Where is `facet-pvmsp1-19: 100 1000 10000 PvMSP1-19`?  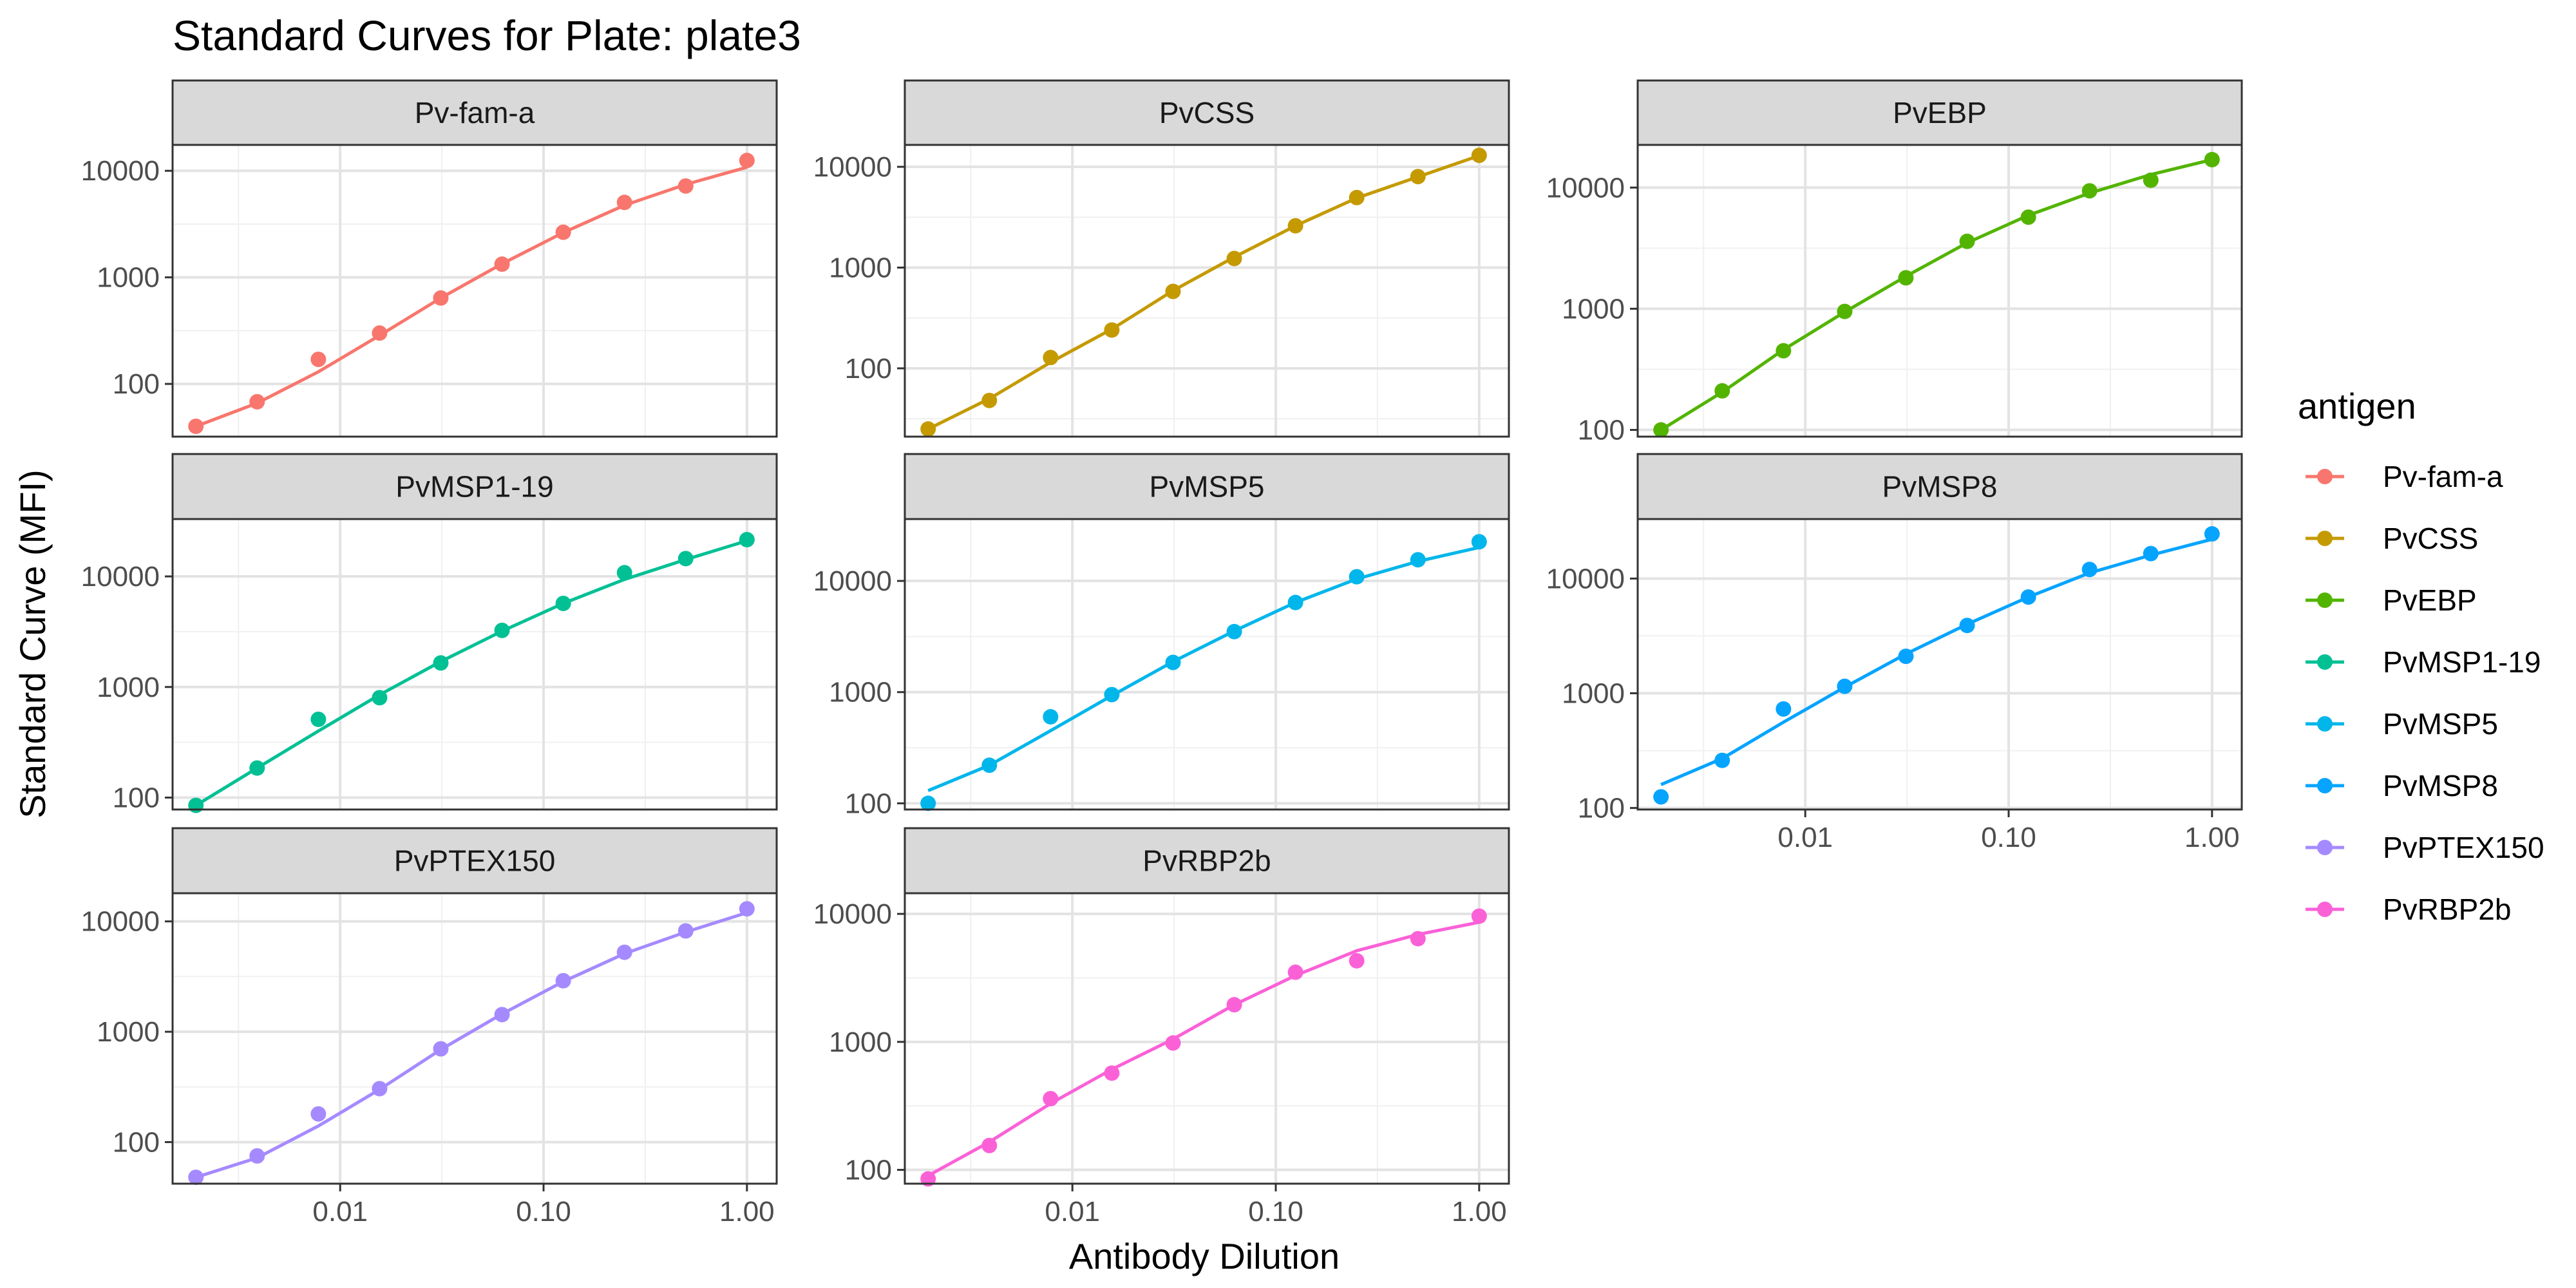 facet-pvmsp1-19: 100 1000 10000 PvMSP1-19 is located at coordinates (430, 633).